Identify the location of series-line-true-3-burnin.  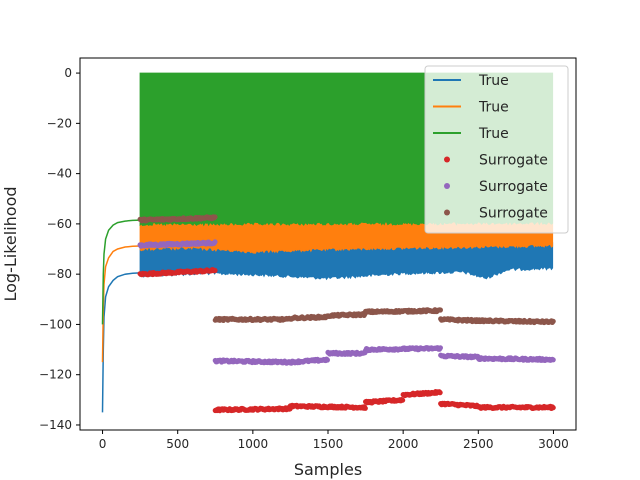
(121, 272).